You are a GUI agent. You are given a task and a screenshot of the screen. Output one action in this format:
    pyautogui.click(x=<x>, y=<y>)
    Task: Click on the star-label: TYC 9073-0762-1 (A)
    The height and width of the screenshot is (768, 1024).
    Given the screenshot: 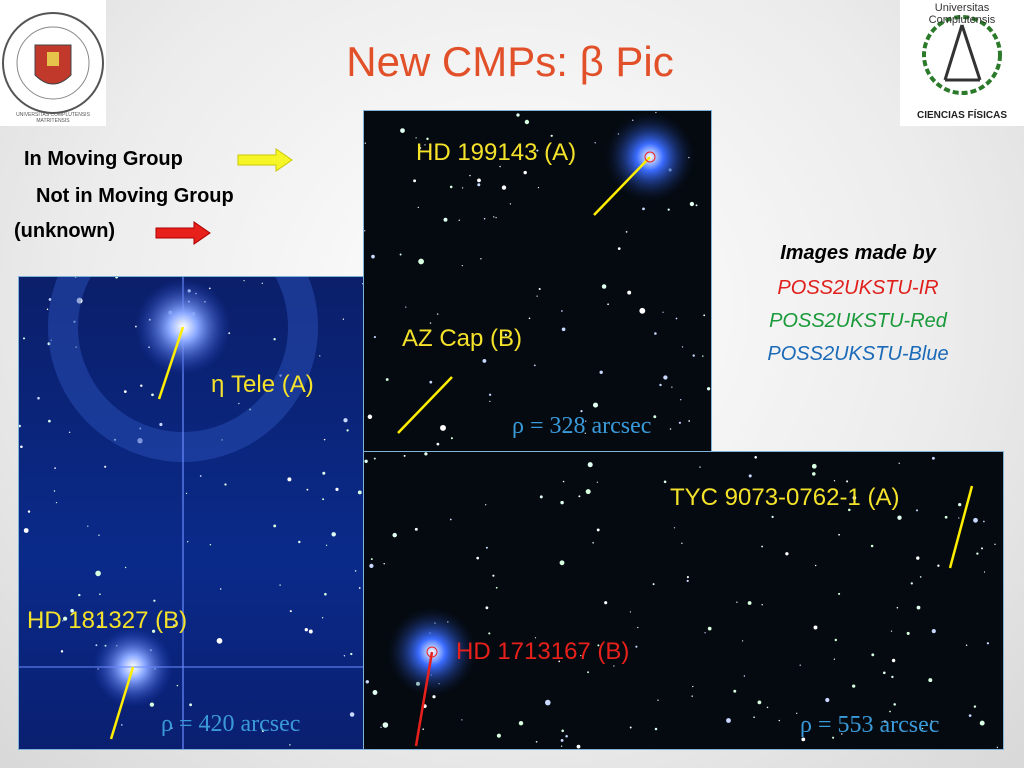 What is the action you would take?
    pyautogui.click(x=785, y=497)
    